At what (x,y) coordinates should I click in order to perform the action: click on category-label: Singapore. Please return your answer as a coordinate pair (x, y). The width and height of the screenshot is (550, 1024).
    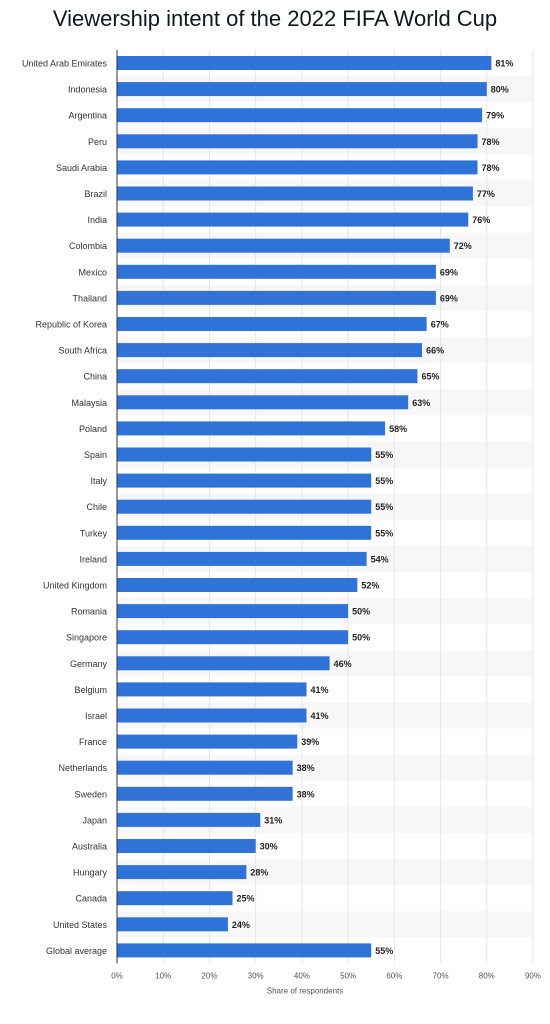
    Looking at the image, I should click on (86, 638).